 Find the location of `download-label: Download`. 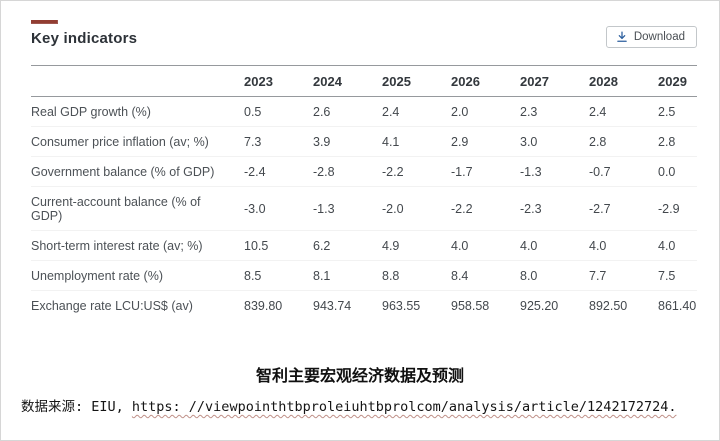

download-label: Download is located at coordinates (659, 37).